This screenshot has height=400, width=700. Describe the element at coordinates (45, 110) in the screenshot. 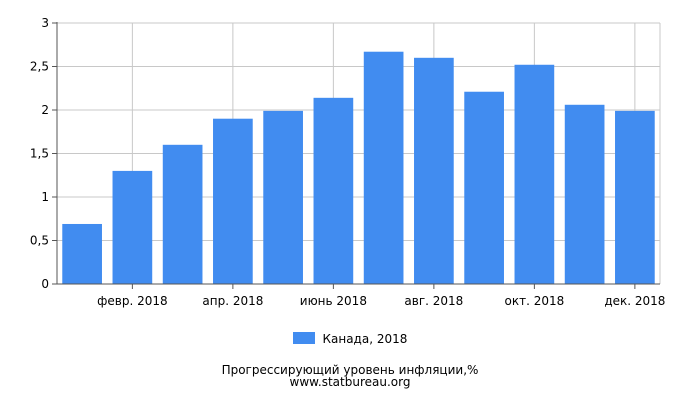

I see `y-tick-label: 2` at that location.